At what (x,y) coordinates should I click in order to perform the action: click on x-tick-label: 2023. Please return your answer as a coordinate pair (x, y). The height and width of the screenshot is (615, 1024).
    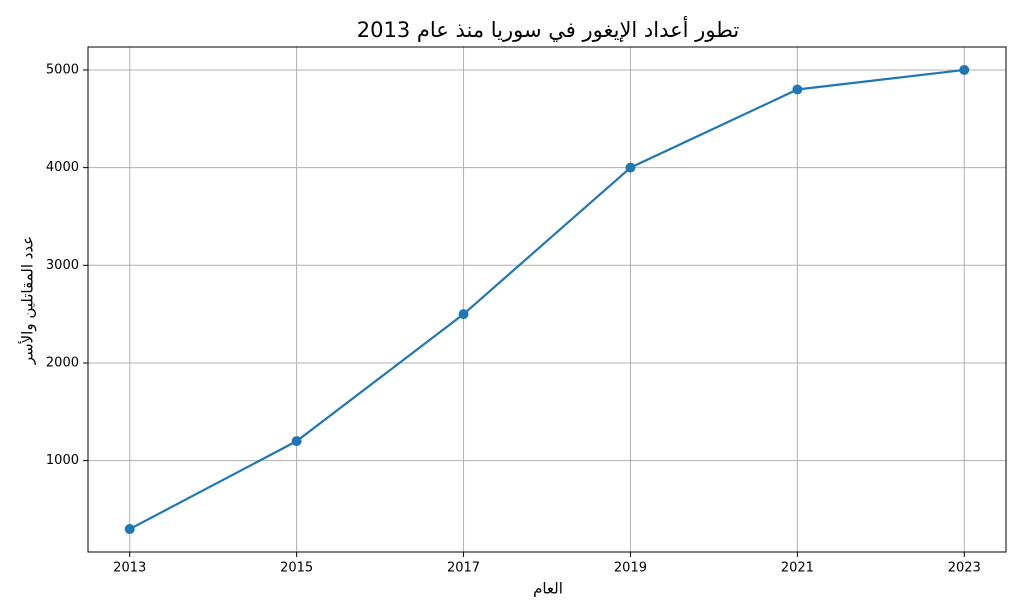
    Looking at the image, I should click on (964, 568).